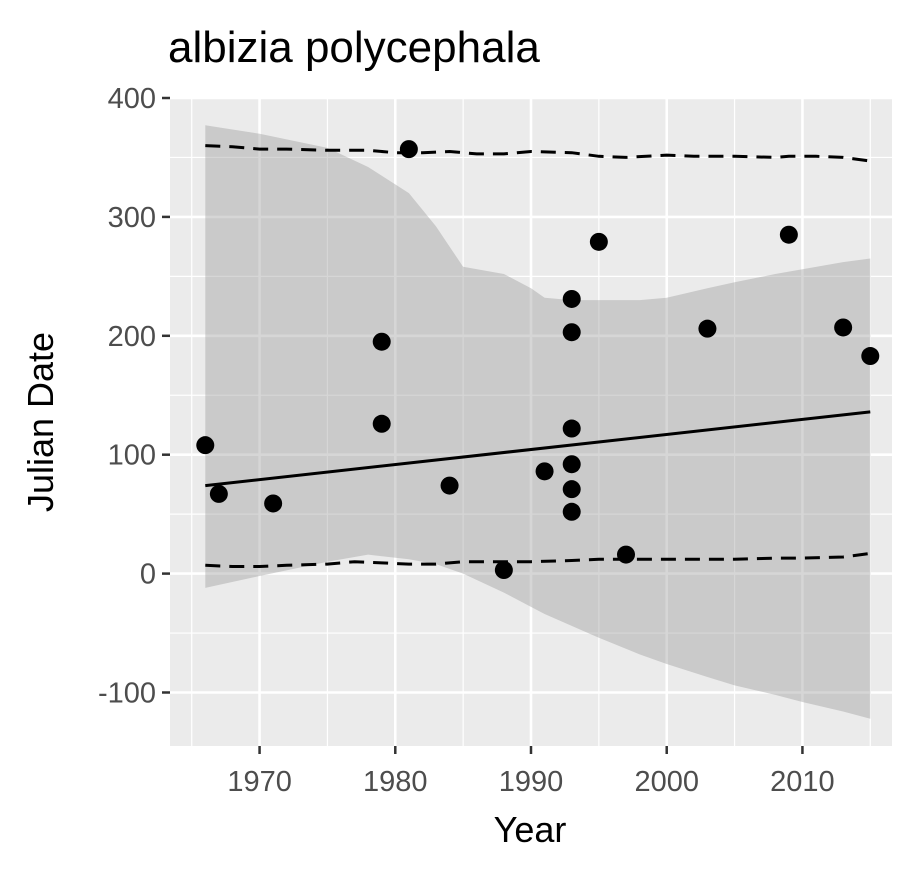 The image size is (915, 877). Describe the element at coordinates (538, 559) in the screenshot. I see `lower-dashed-line` at that location.